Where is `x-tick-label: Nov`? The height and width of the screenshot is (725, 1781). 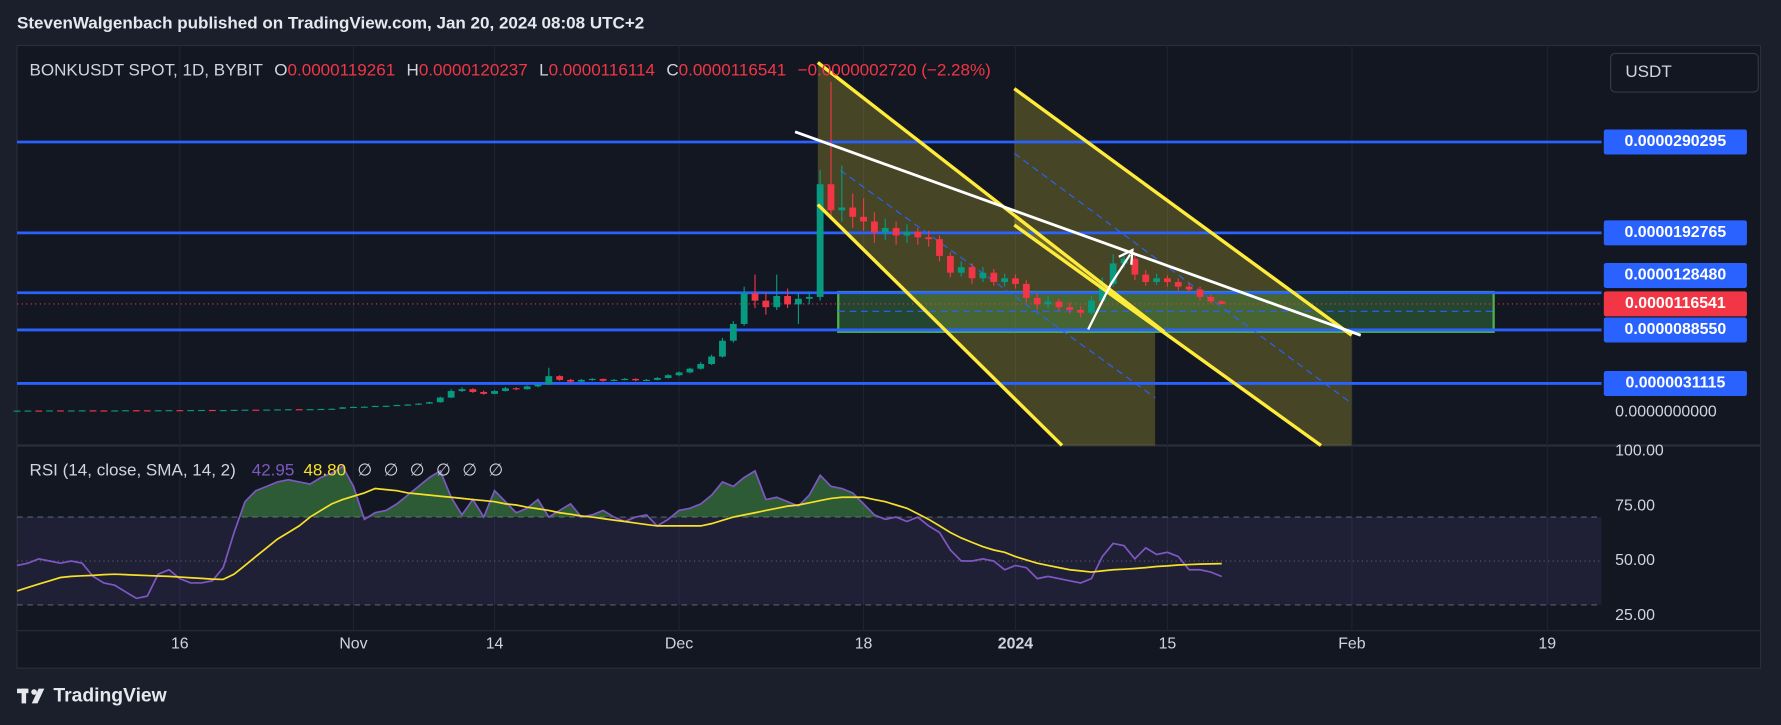
x-tick-label: Nov is located at coordinates (353, 644).